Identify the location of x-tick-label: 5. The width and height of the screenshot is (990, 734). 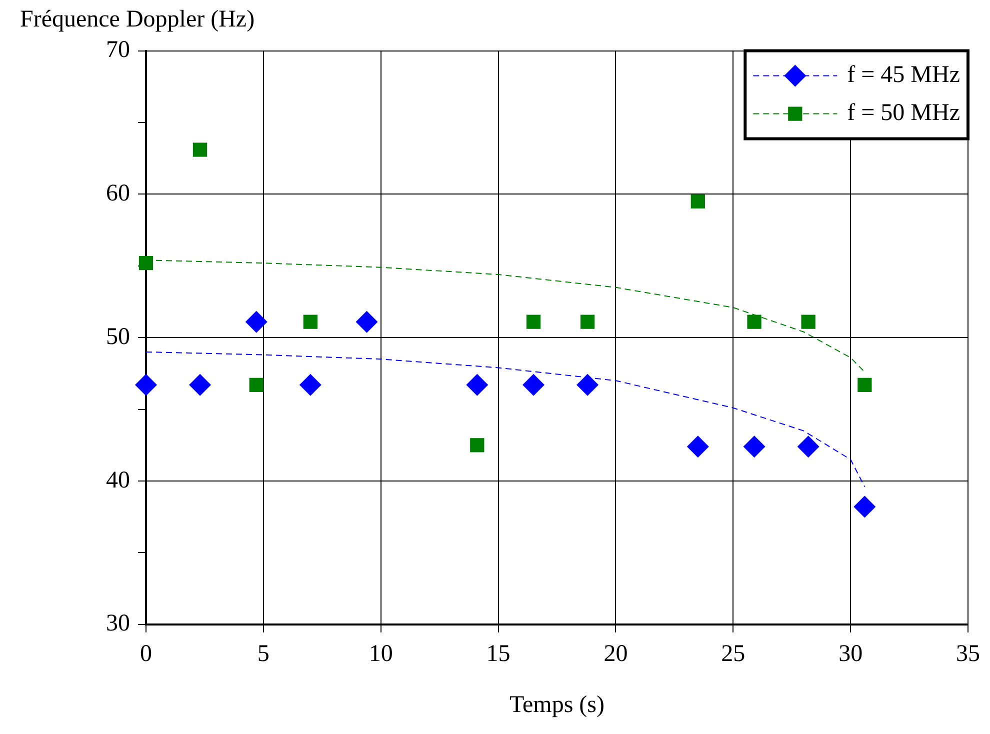
(263, 654).